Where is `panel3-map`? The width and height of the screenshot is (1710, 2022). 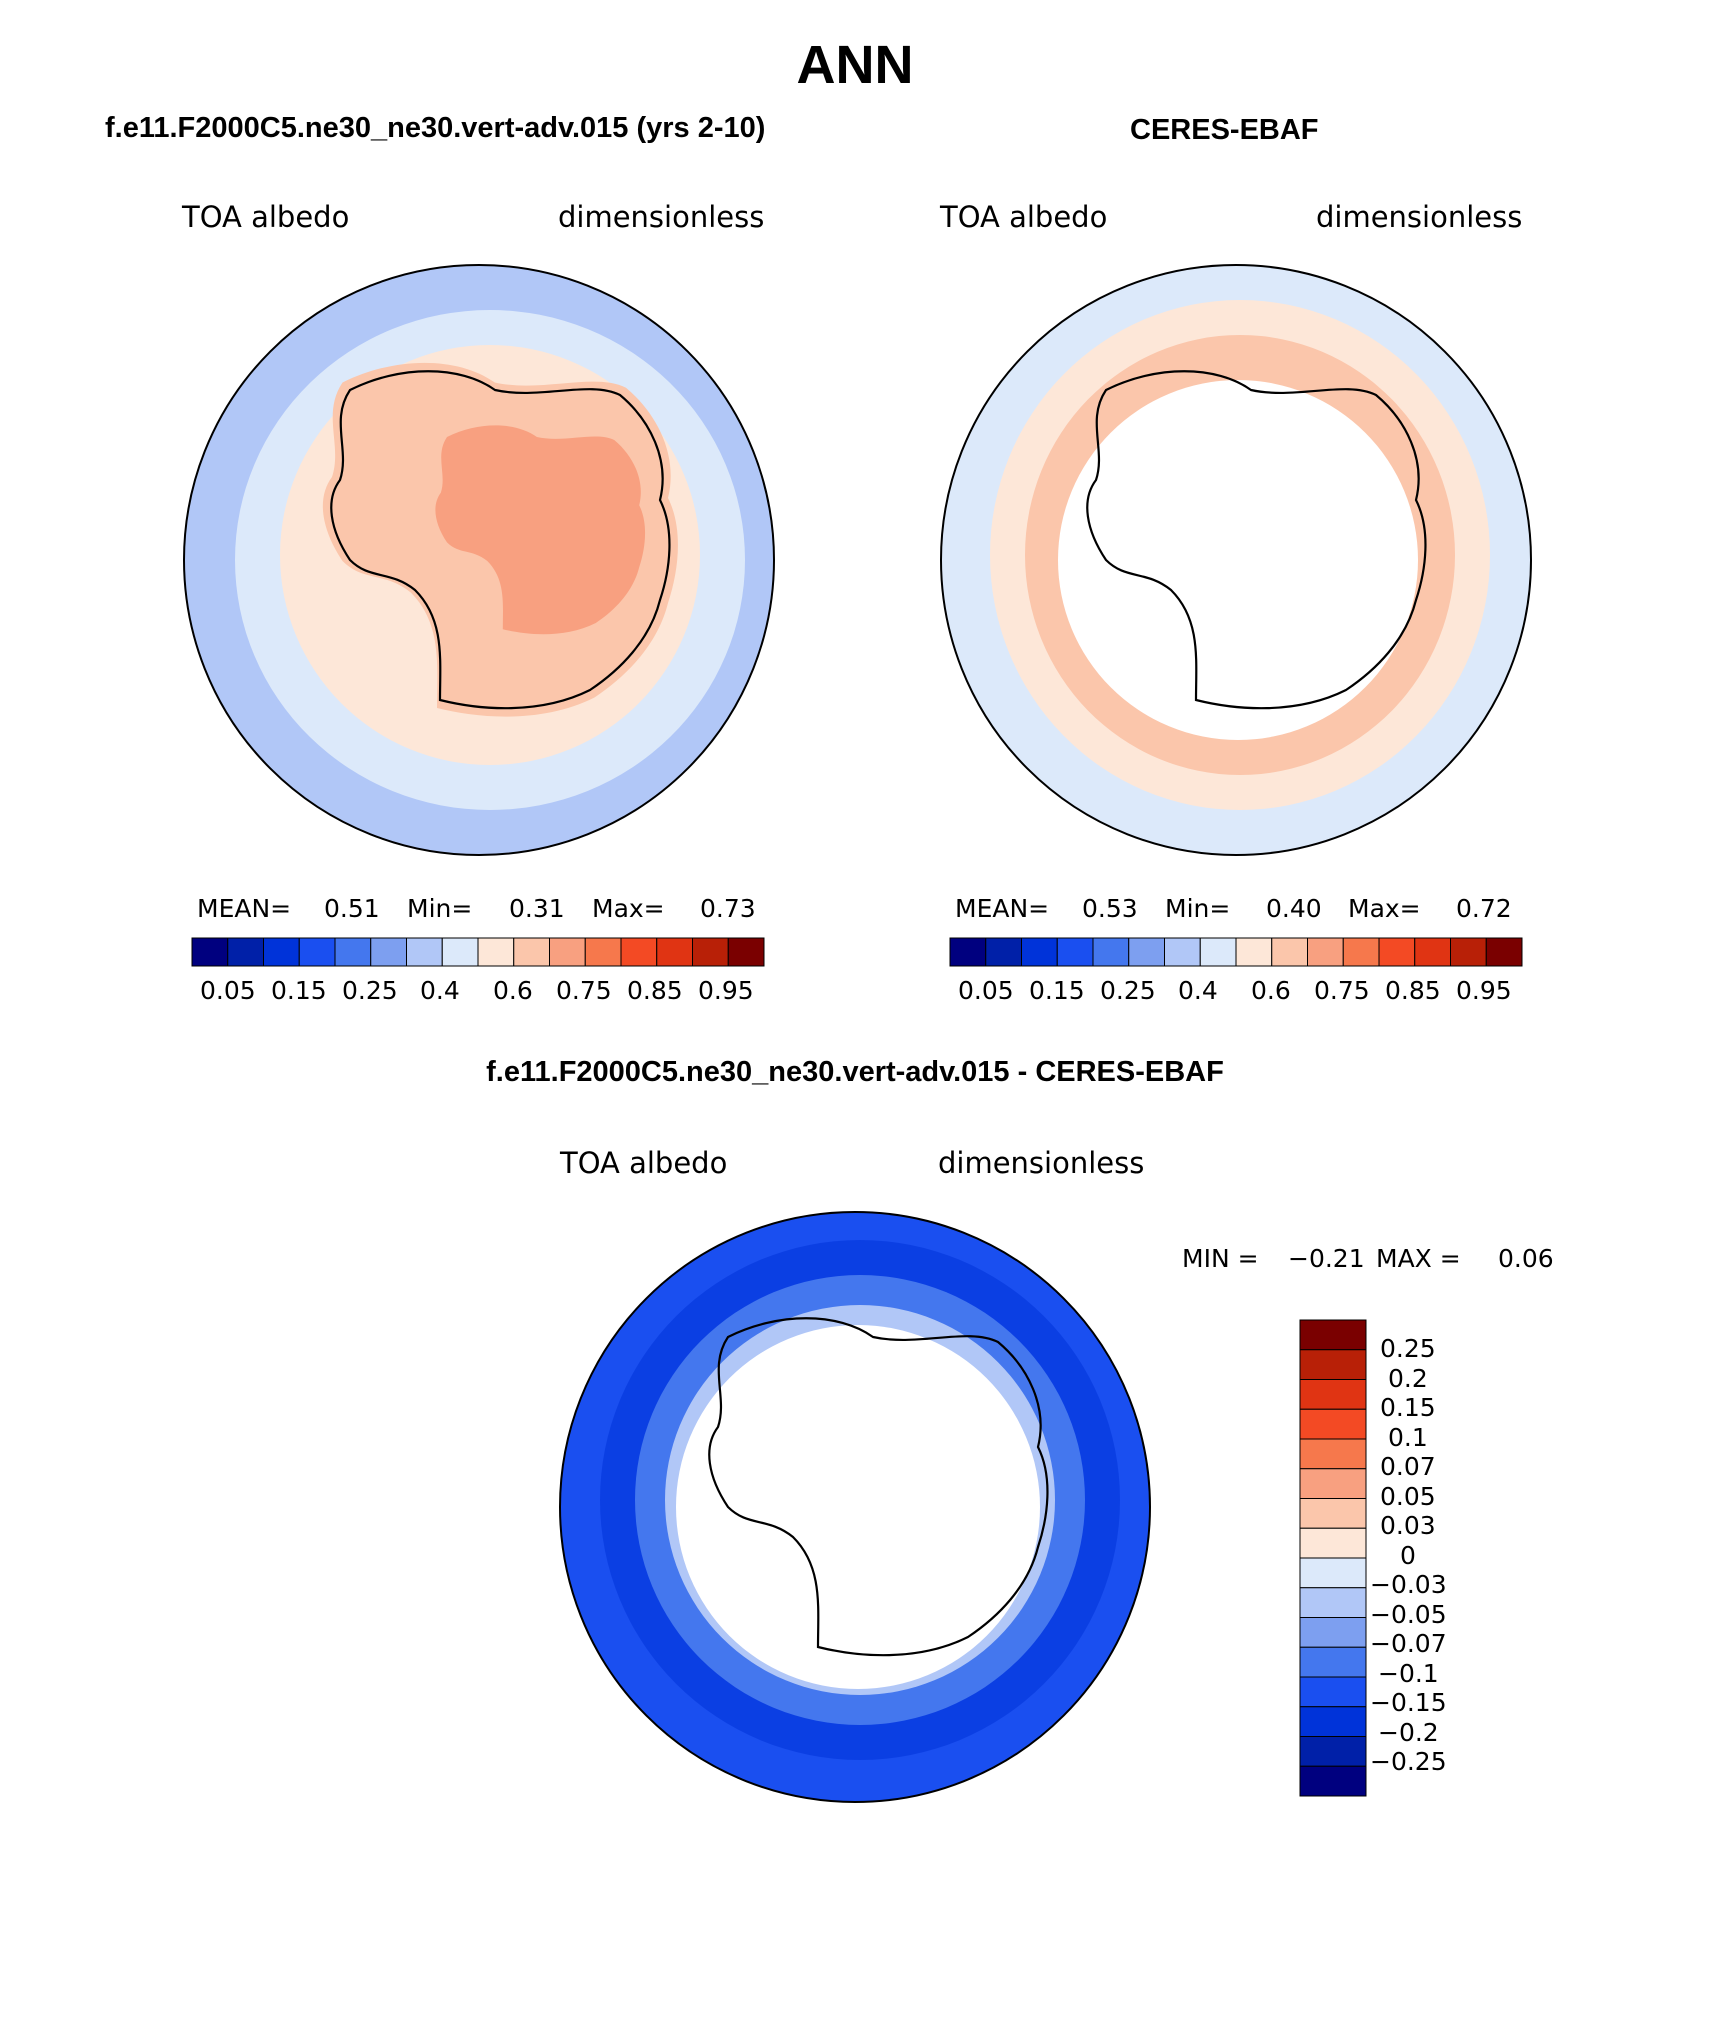
panel3-map is located at coordinates (855, 1507).